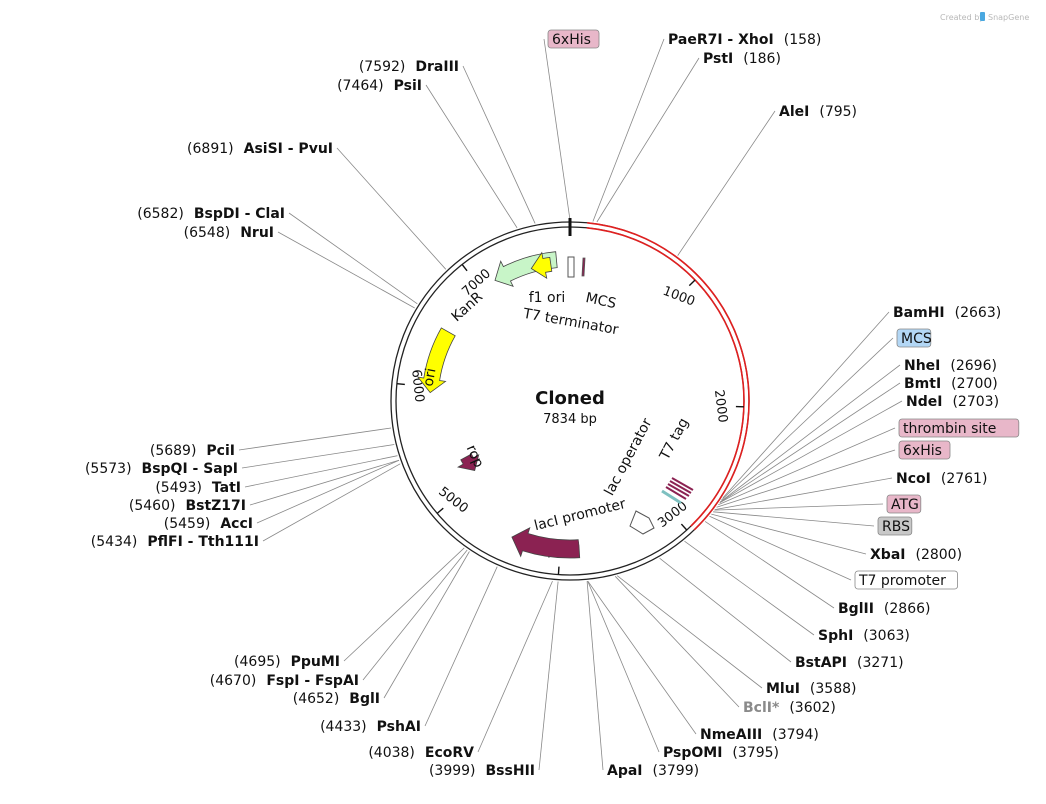  I want to click on site-asisi-pvui: AsiSI - PvuI (6891), so click(260, 149).